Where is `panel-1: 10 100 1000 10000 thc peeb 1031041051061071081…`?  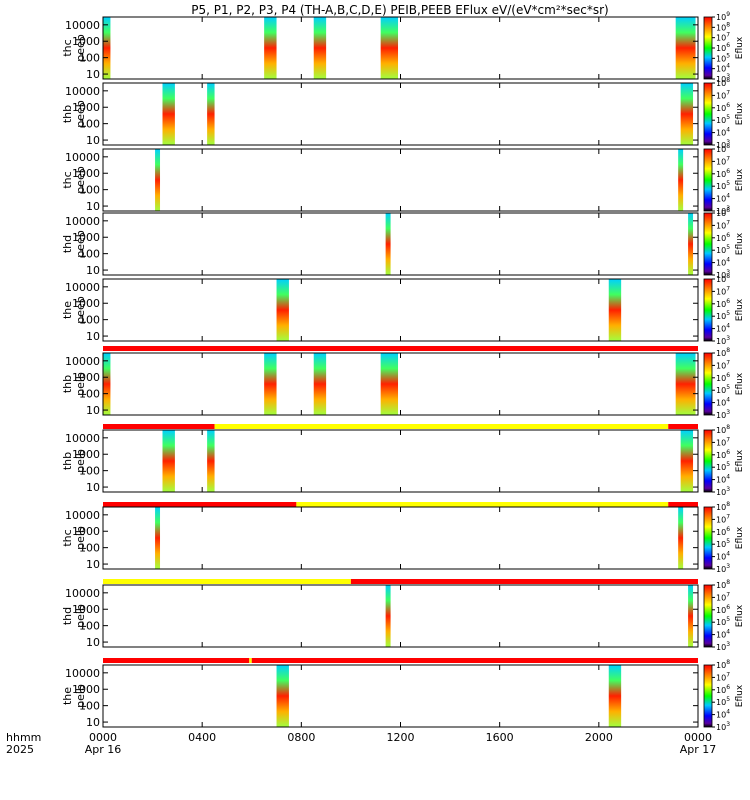
panel-1: 10 100 1000 10000 thc peeb 1031041051061071081… is located at coordinates (403, 47).